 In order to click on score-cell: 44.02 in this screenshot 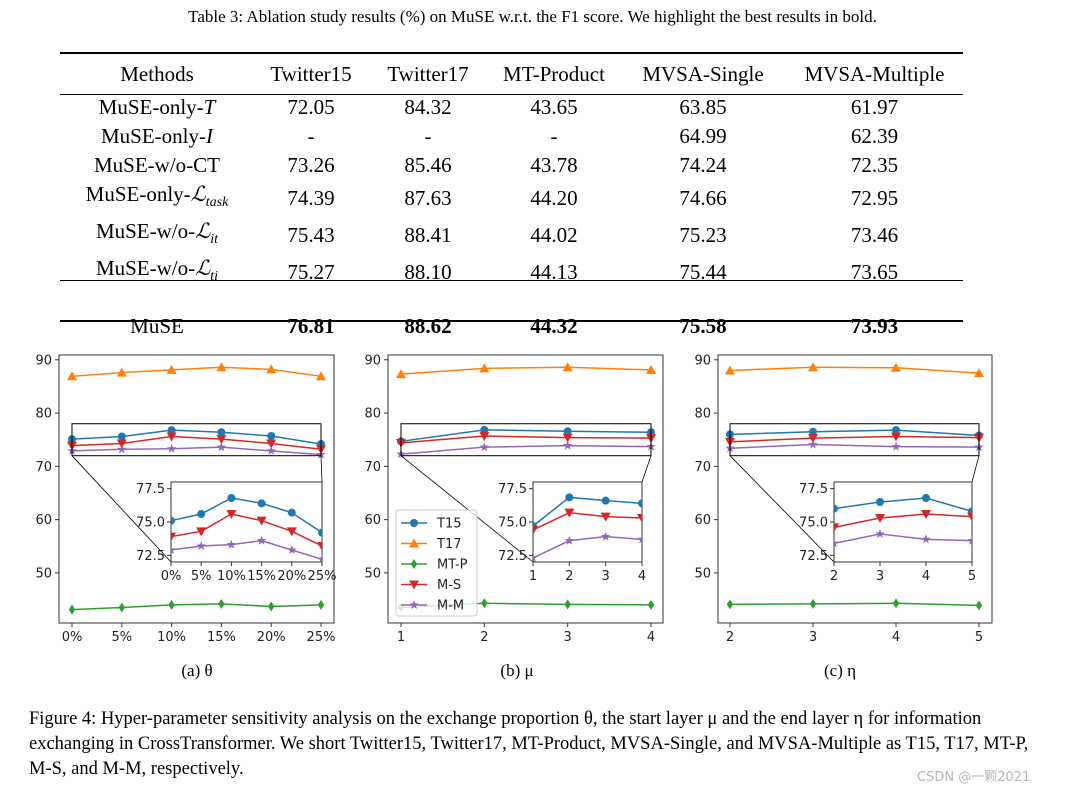, I will do `click(554, 235)`.